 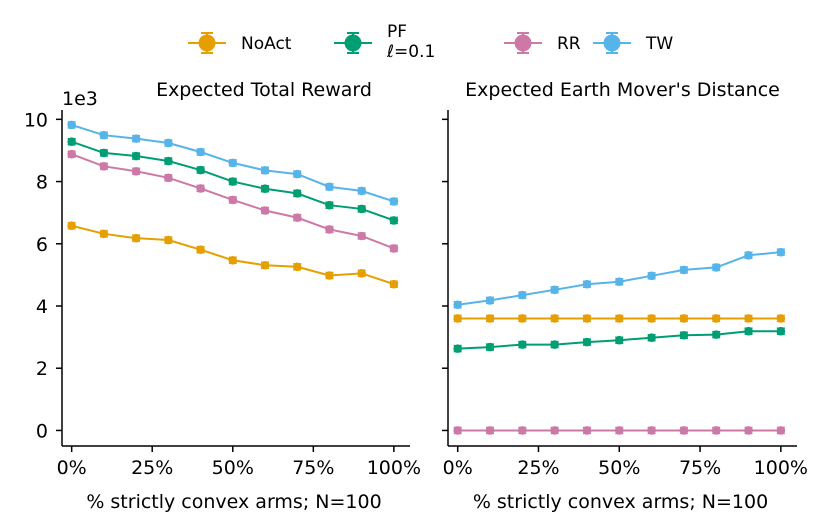 I want to click on x-tick-label: 25%, so click(x=152, y=468).